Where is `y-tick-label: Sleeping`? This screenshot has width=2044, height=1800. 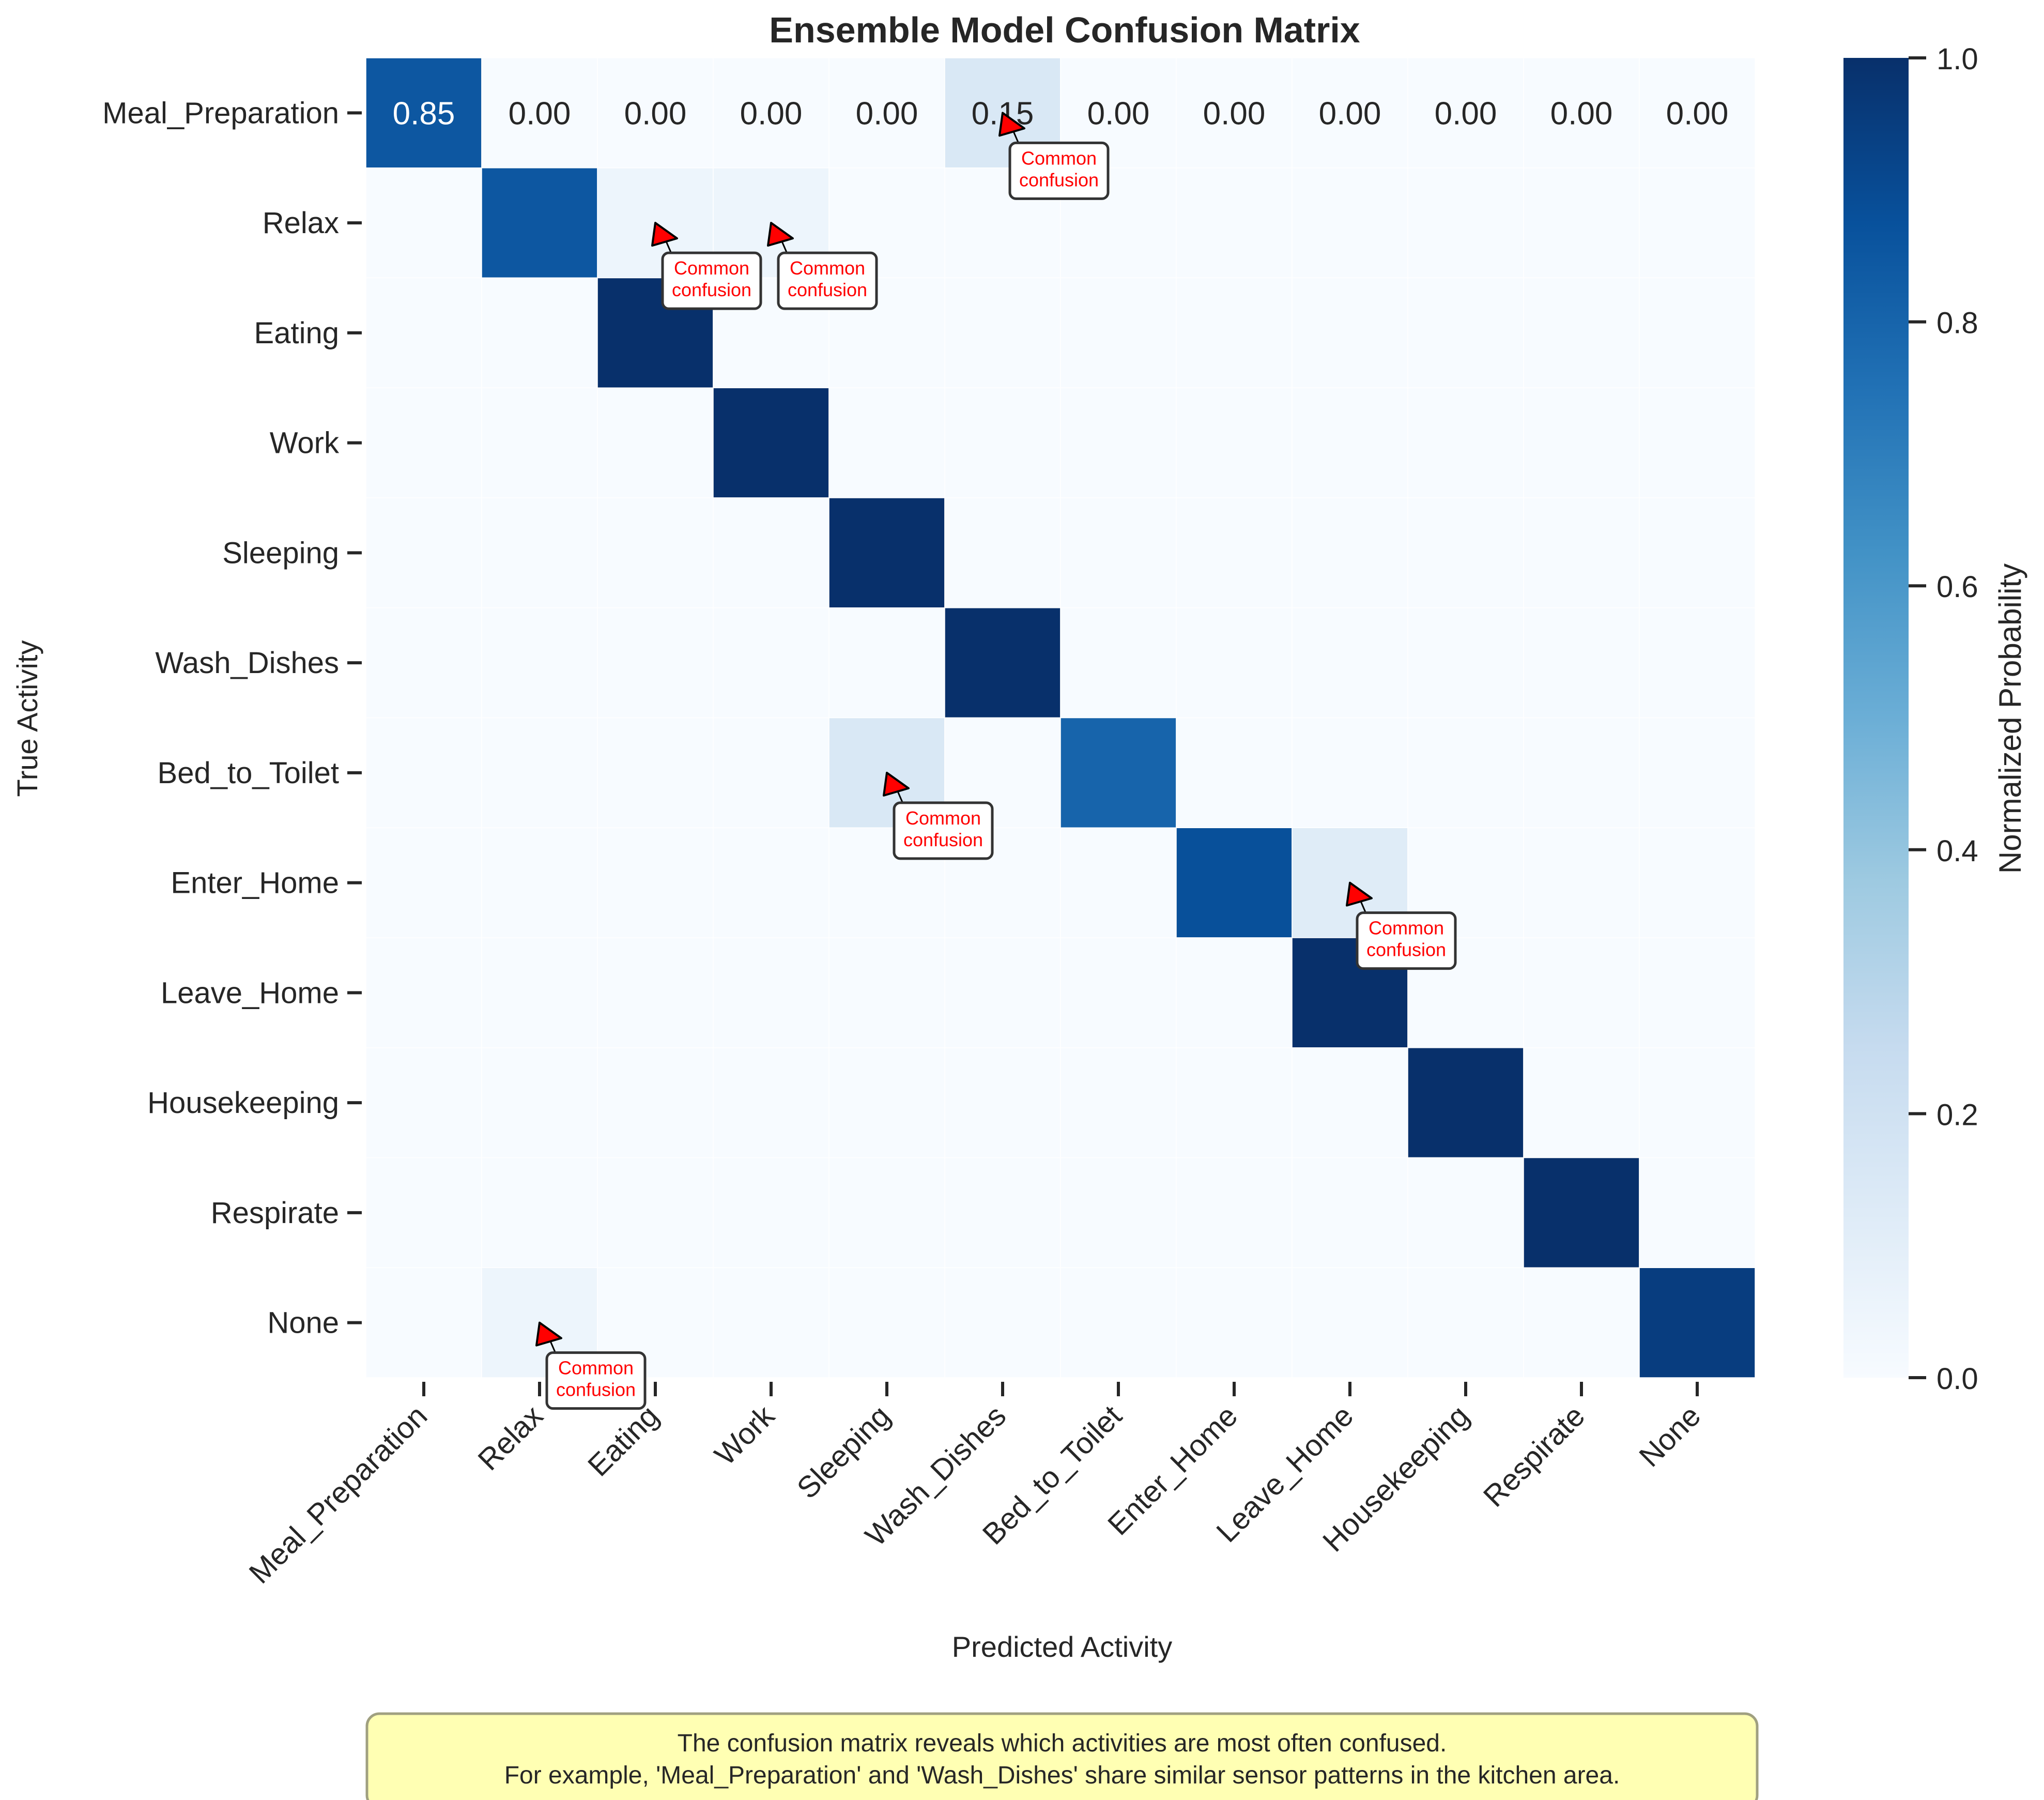
y-tick-label: Sleeping is located at coordinates (281, 553).